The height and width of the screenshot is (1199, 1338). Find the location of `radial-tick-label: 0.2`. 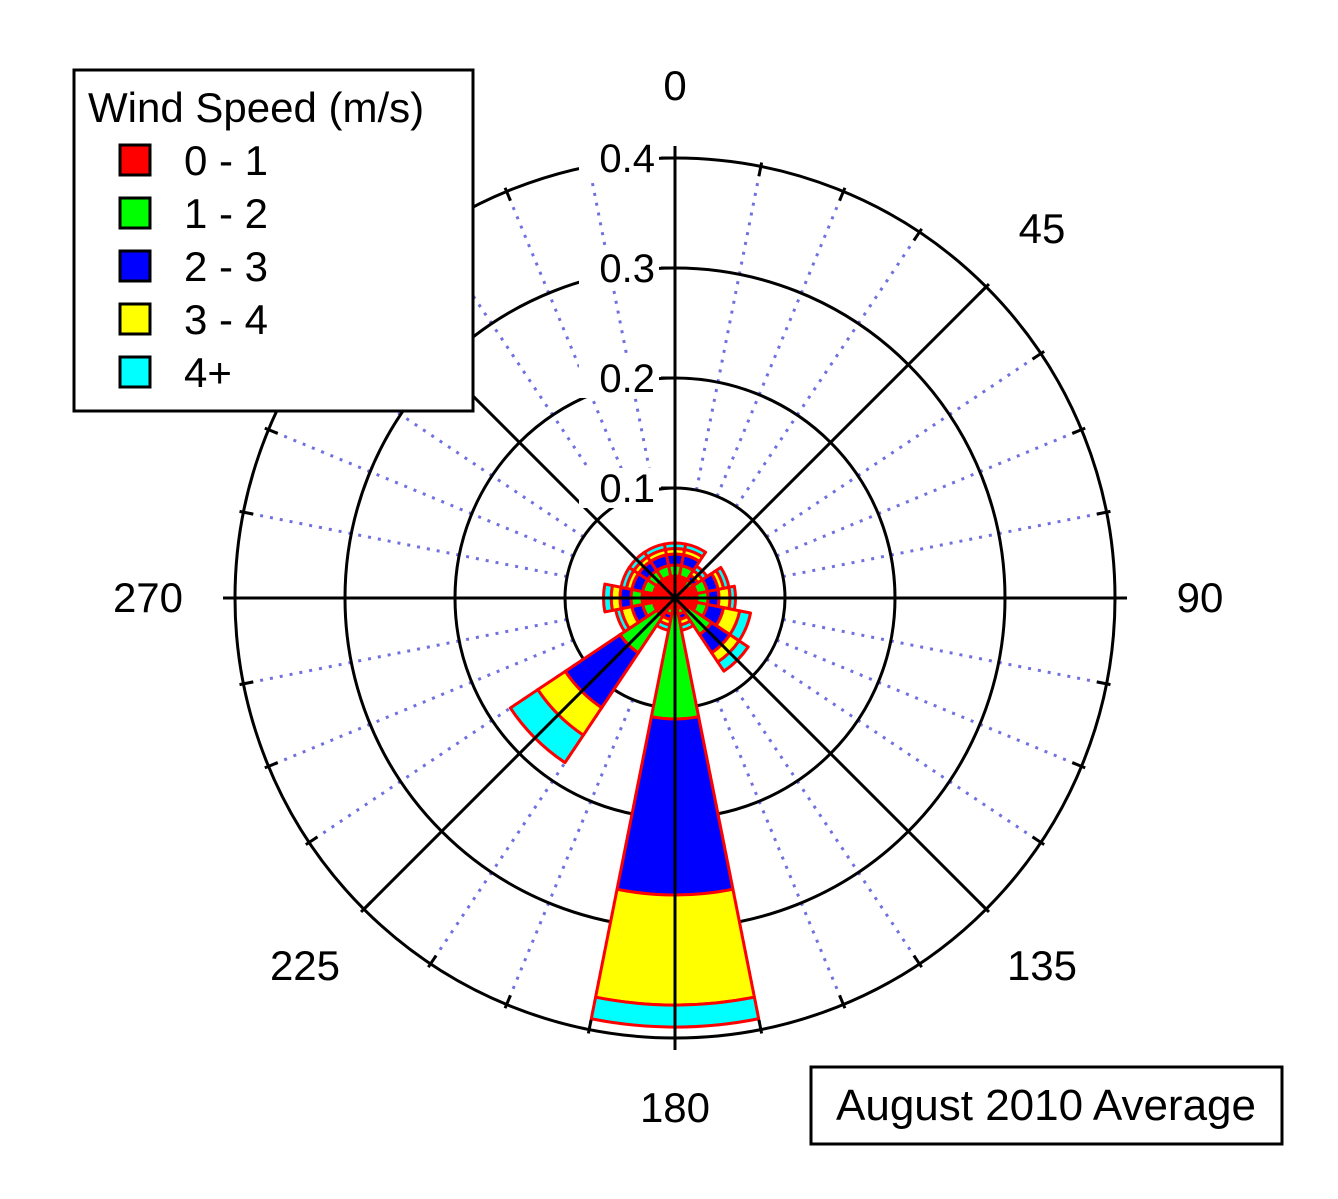

radial-tick-label: 0.2 is located at coordinates (627, 379).